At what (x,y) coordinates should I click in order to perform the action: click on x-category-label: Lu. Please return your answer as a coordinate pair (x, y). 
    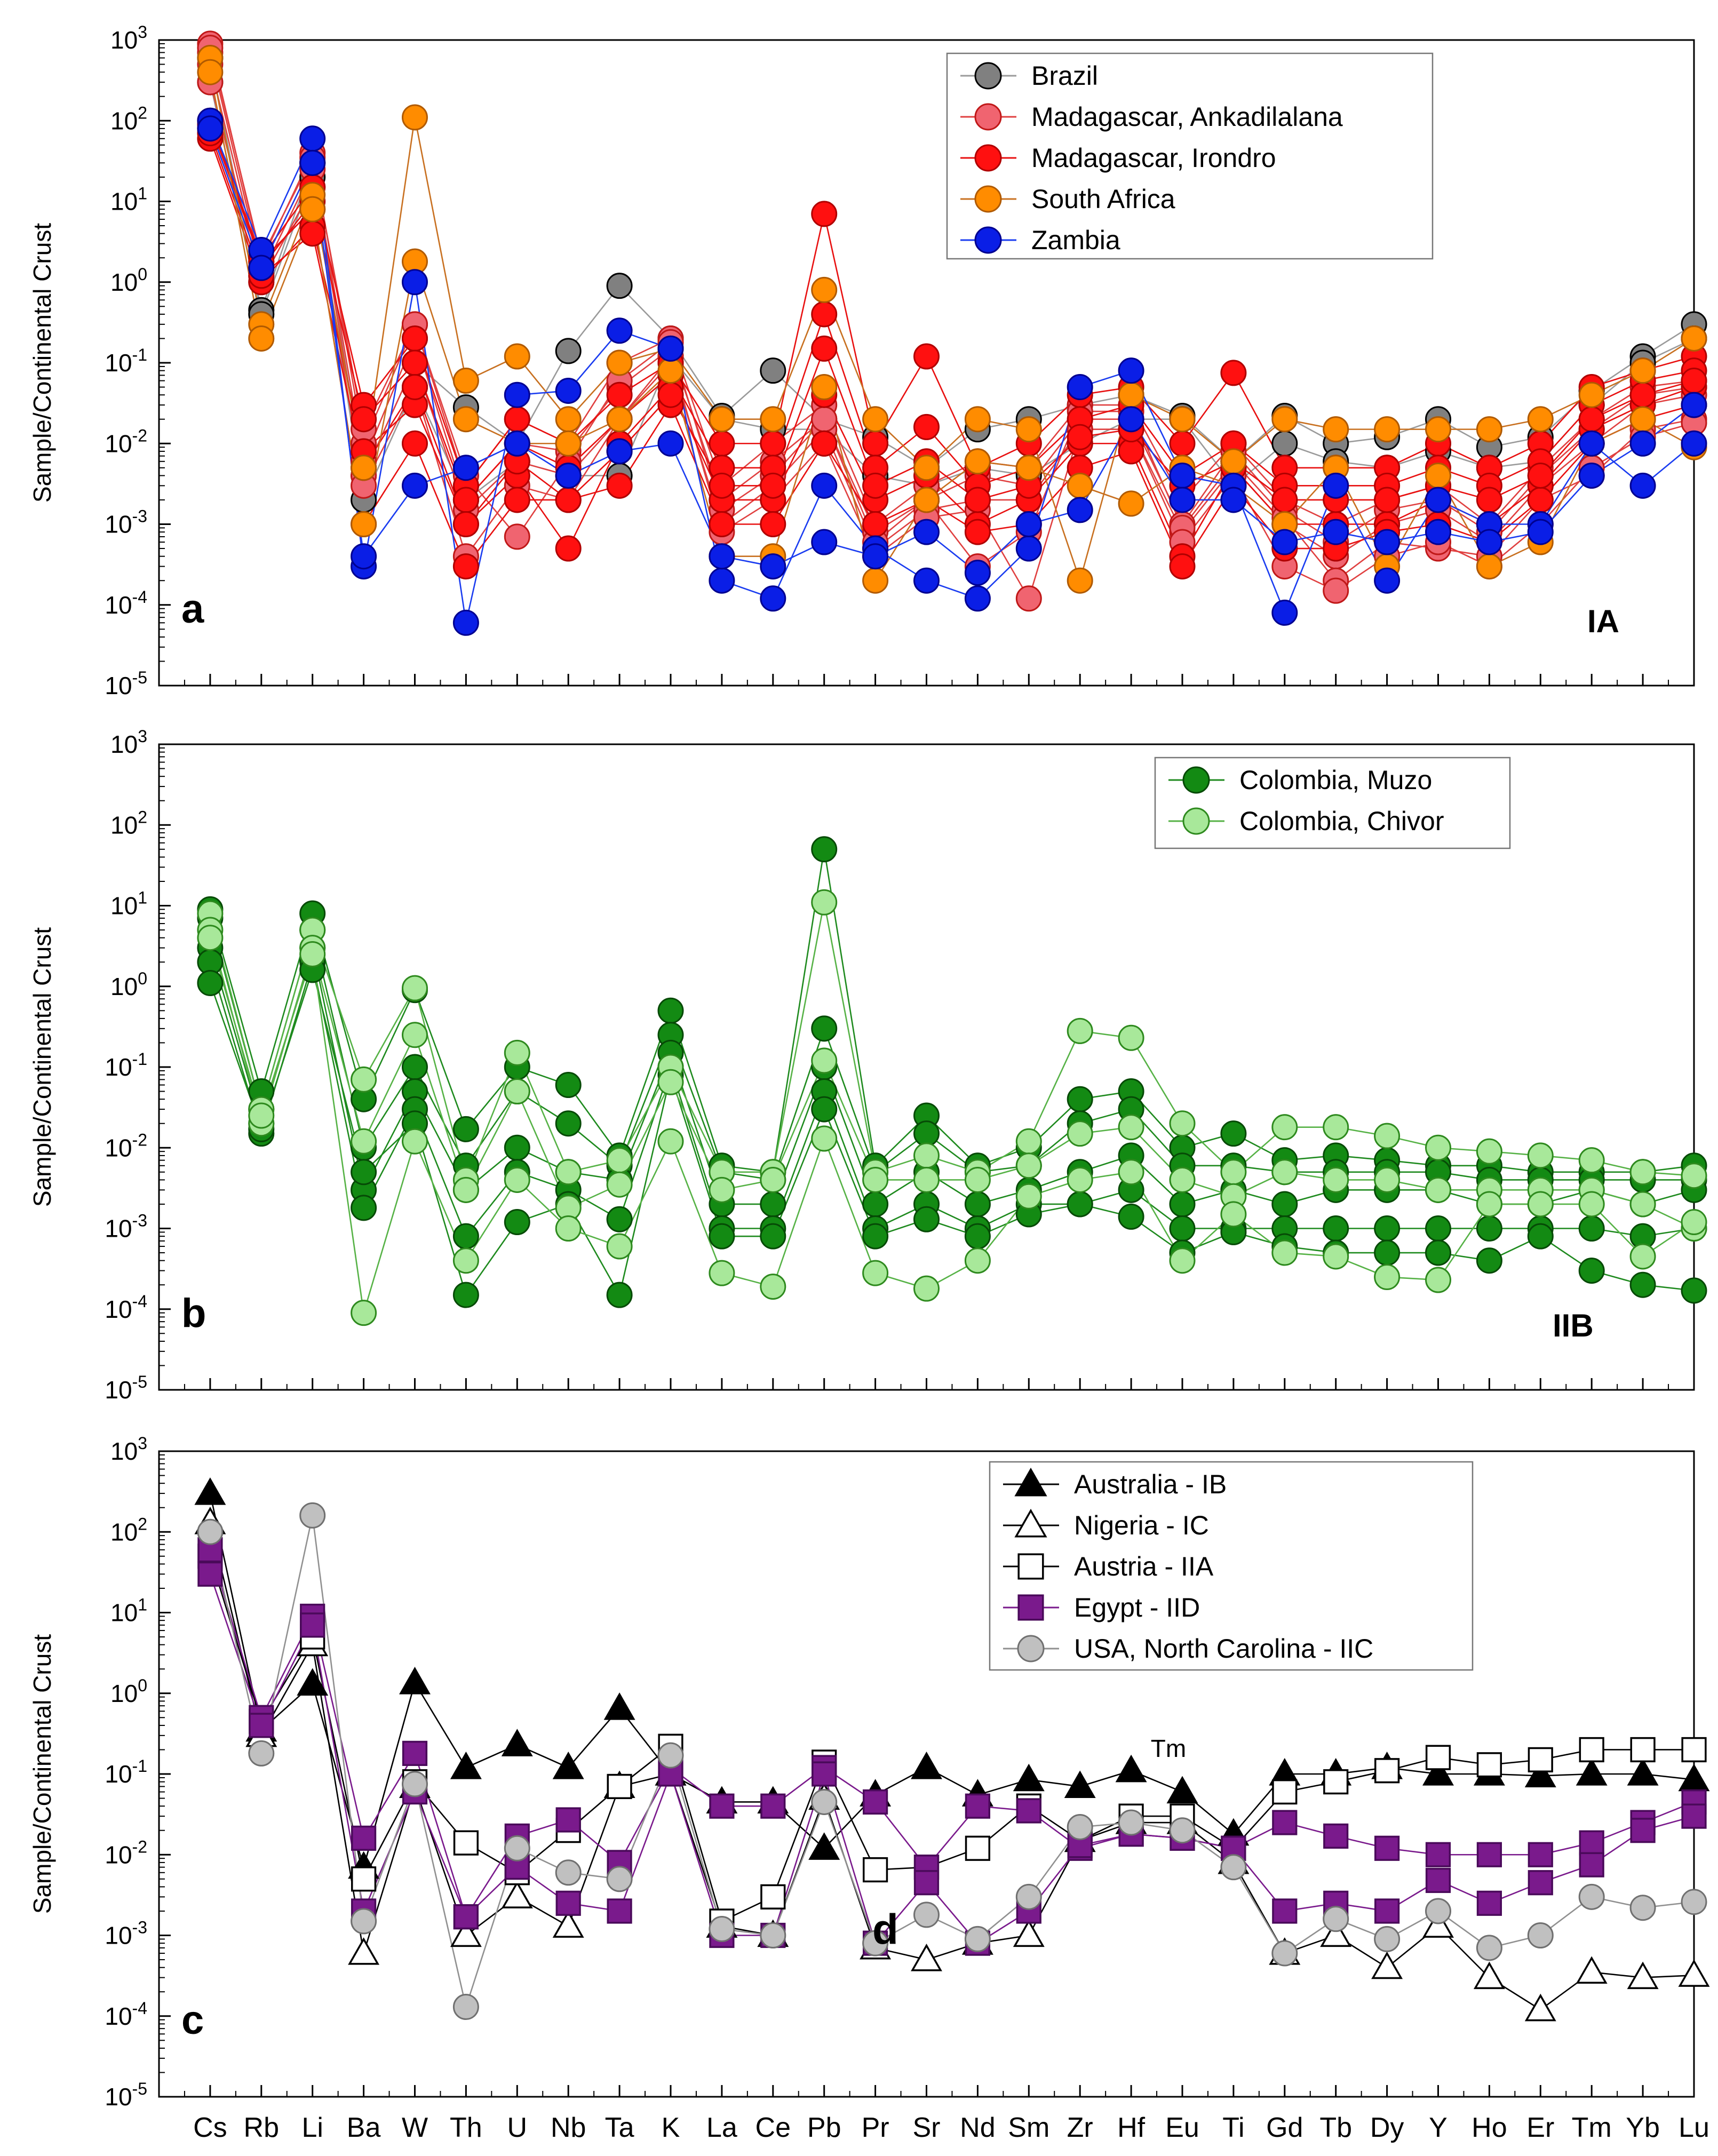
    Looking at the image, I should click on (1694, 2127).